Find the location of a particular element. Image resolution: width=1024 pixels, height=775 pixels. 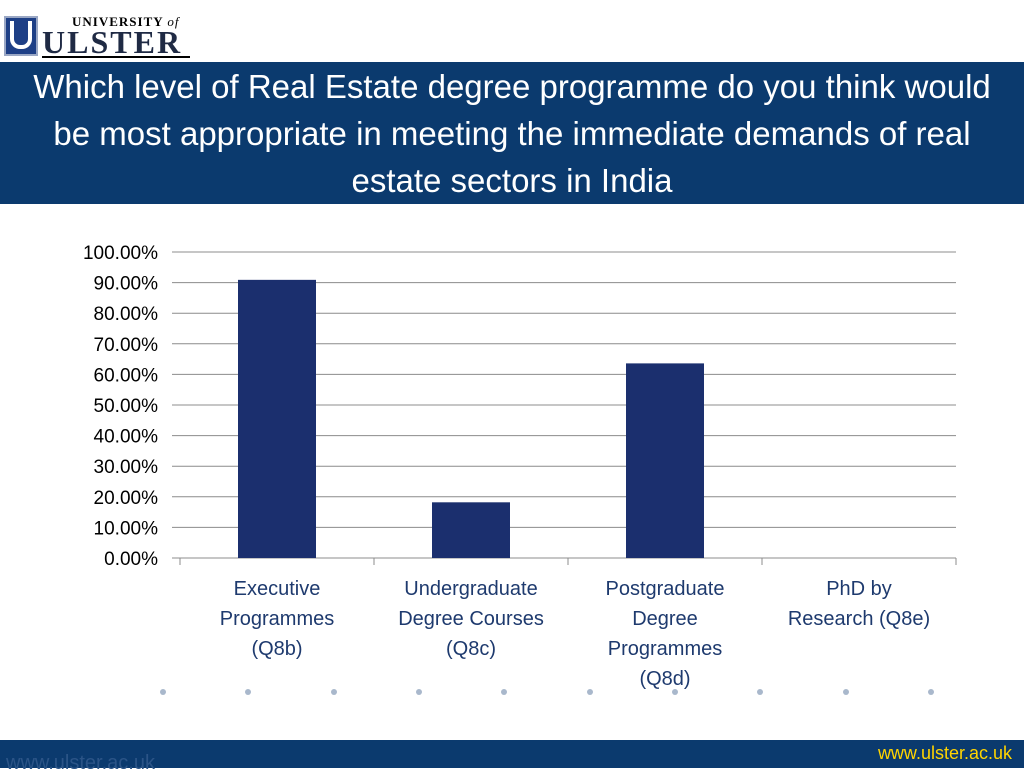

decorative-dots is located at coordinates (512, 693).